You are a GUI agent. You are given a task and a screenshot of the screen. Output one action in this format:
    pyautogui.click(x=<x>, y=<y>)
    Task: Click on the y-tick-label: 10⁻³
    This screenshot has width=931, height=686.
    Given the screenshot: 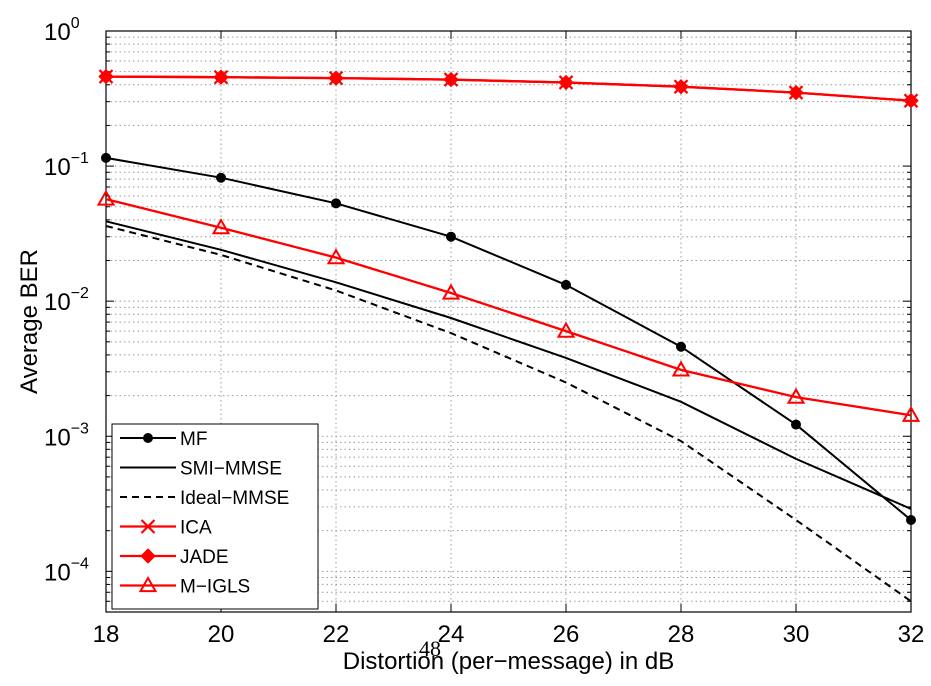 What is the action you would take?
    pyautogui.click(x=66, y=435)
    